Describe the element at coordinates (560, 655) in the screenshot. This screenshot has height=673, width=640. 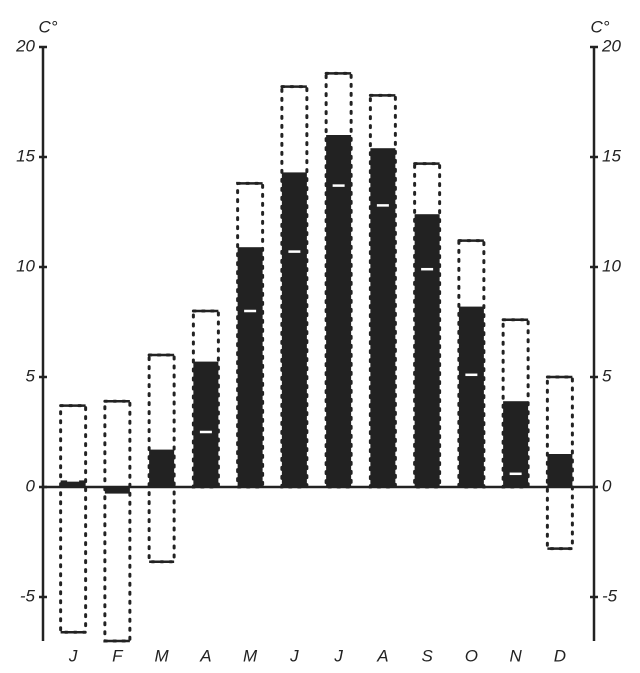
I see `x-tick-label: D` at that location.